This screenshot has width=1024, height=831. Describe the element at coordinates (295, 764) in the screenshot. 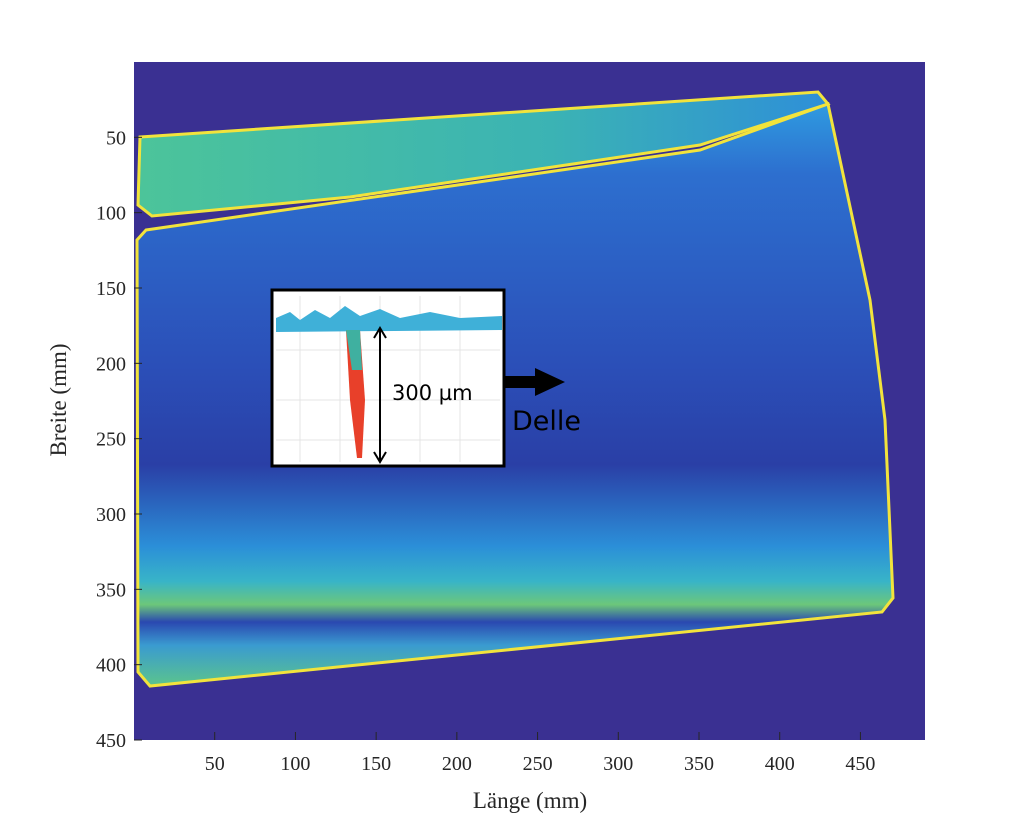

I see `x-tick-label: 100` at that location.